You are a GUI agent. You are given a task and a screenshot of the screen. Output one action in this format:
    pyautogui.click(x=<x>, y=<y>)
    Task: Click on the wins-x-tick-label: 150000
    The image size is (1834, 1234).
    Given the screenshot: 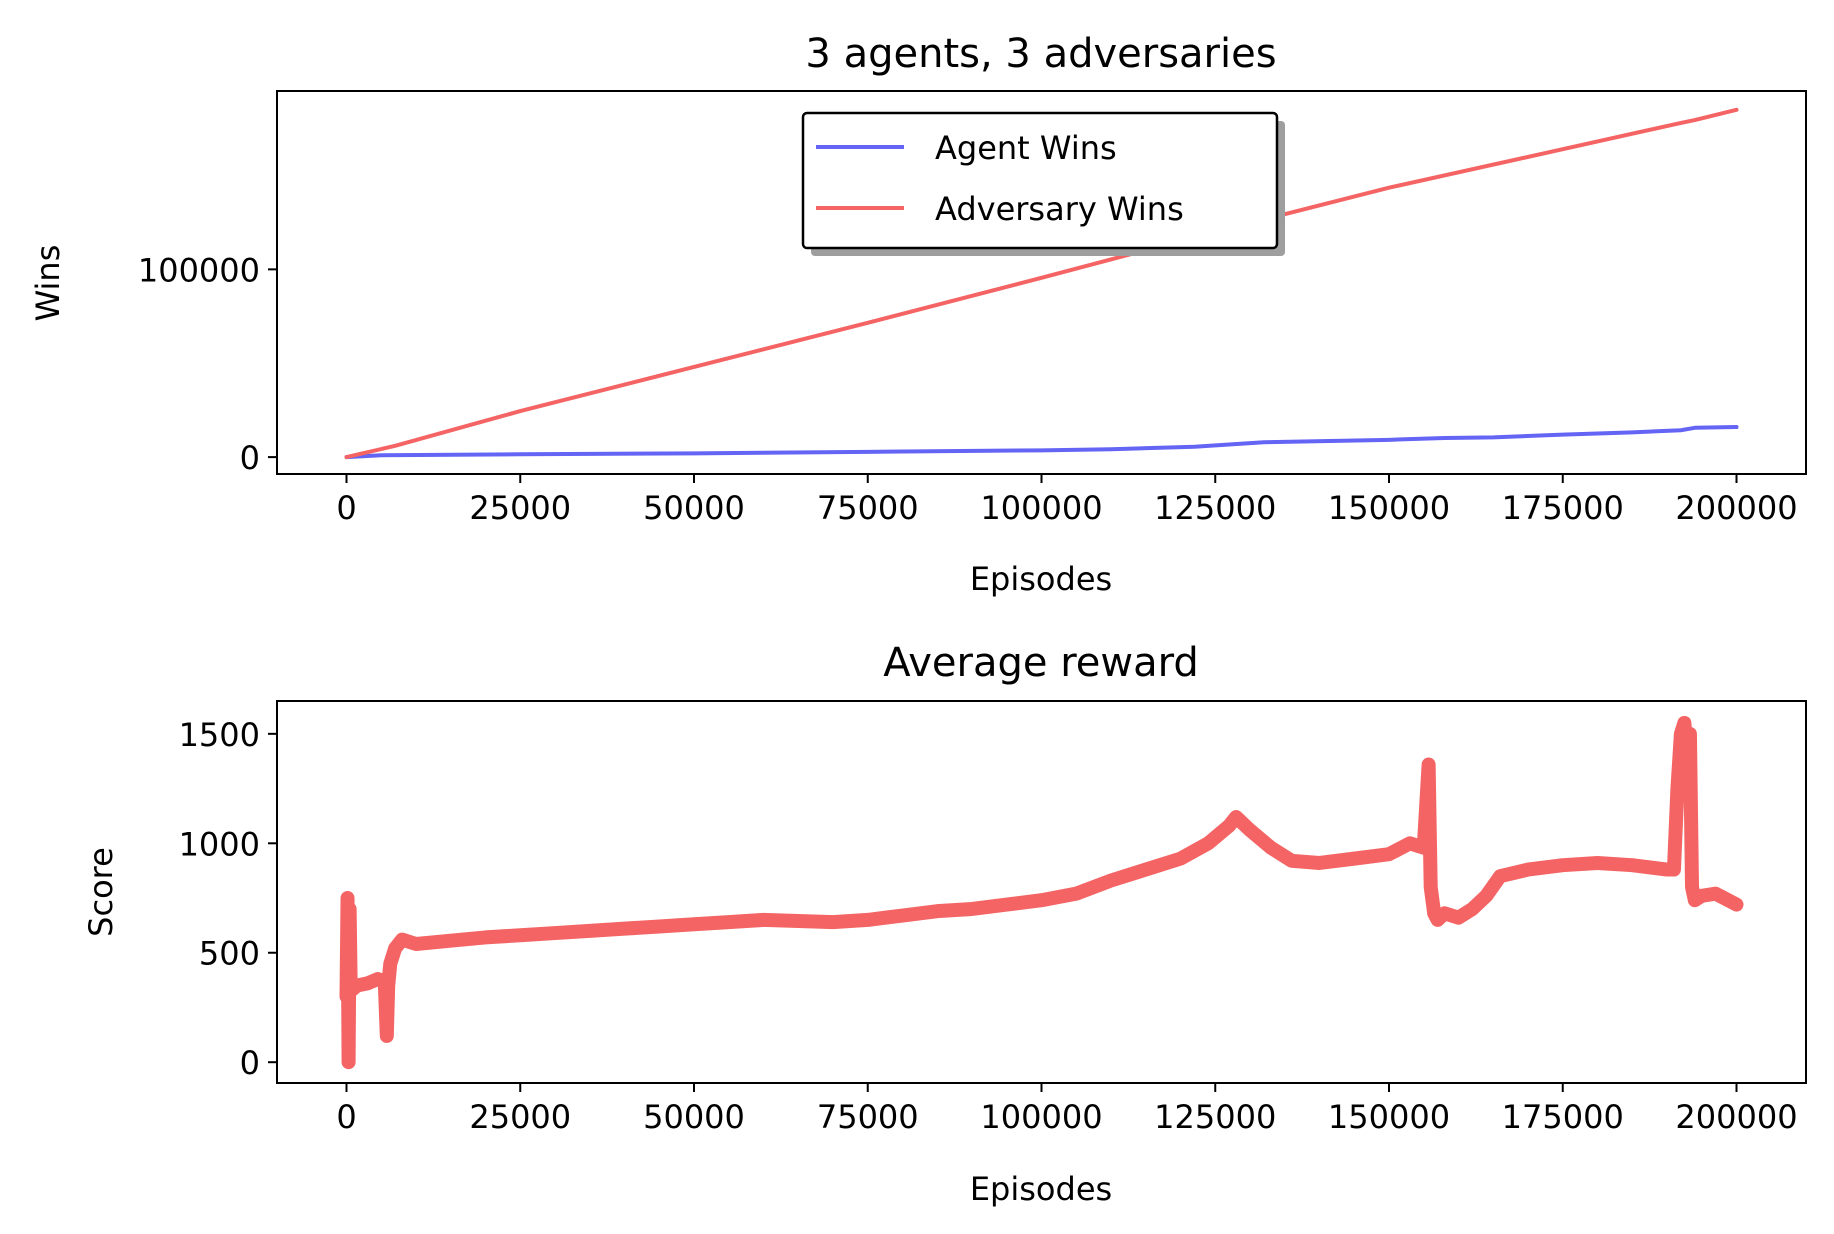 What is the action you would take?
    pyautogui.click(x=1389, y=508)
    